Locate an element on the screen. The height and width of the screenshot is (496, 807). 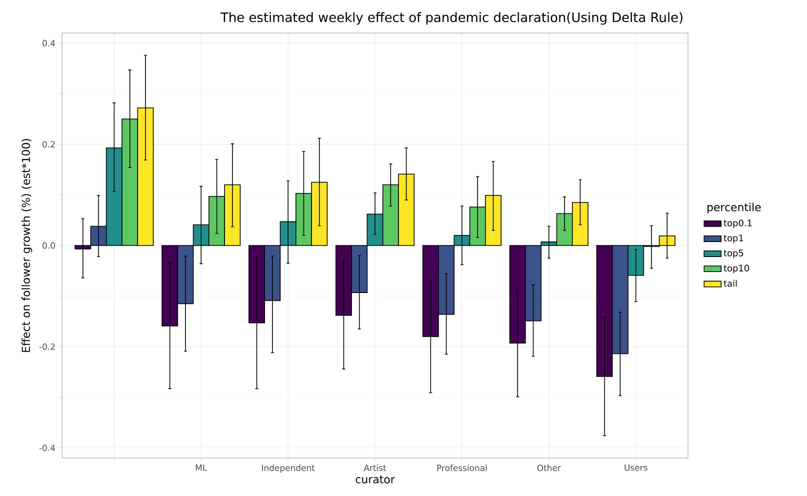
x-tick-label: Independent is located at coordinates (288, 468).